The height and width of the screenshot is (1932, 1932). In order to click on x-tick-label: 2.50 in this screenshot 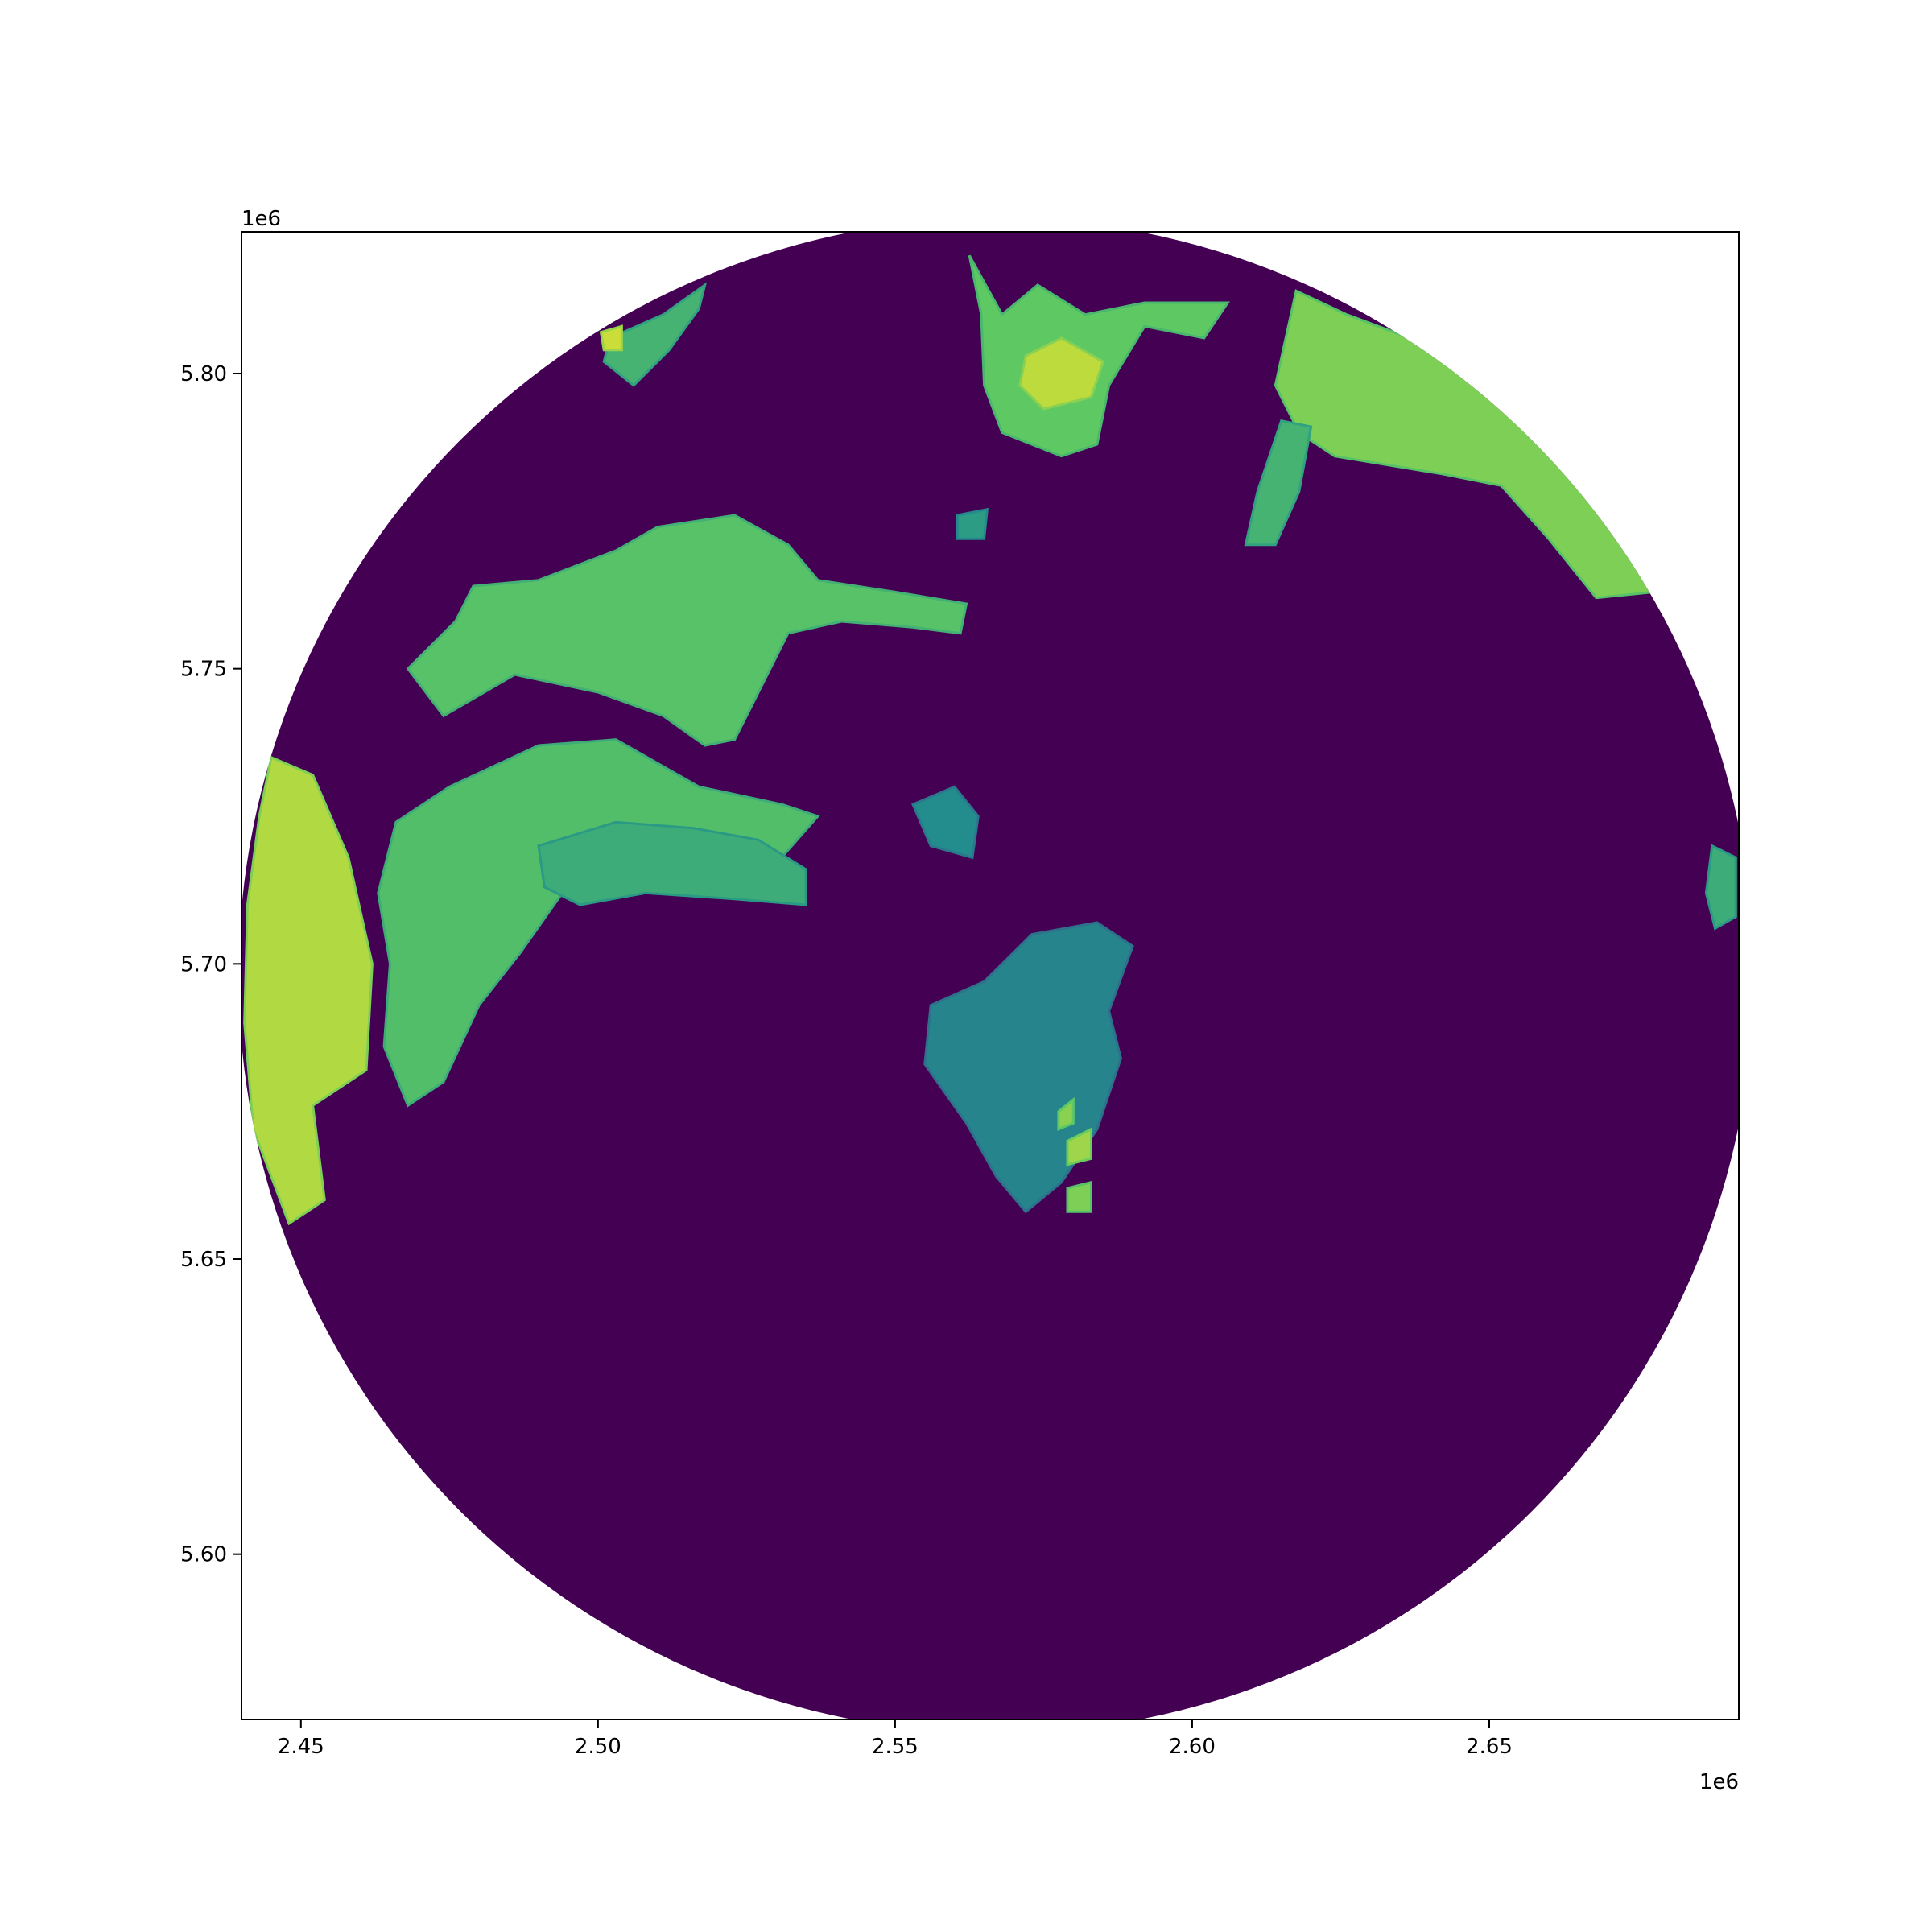, I will do `click(598, 1747)`.